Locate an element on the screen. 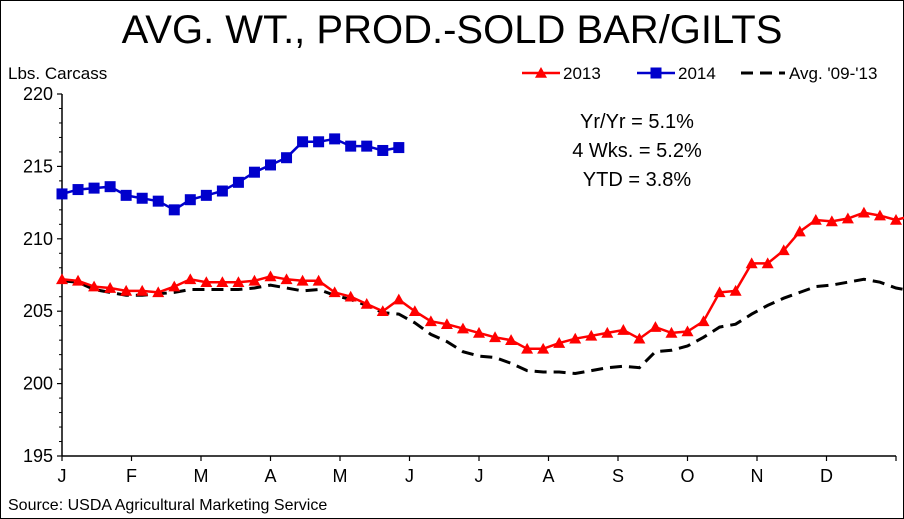 This screenshot has width=904, height=519. legend: 2013 2014 Avg. '09-'13 is located at coordinates (699, 73).